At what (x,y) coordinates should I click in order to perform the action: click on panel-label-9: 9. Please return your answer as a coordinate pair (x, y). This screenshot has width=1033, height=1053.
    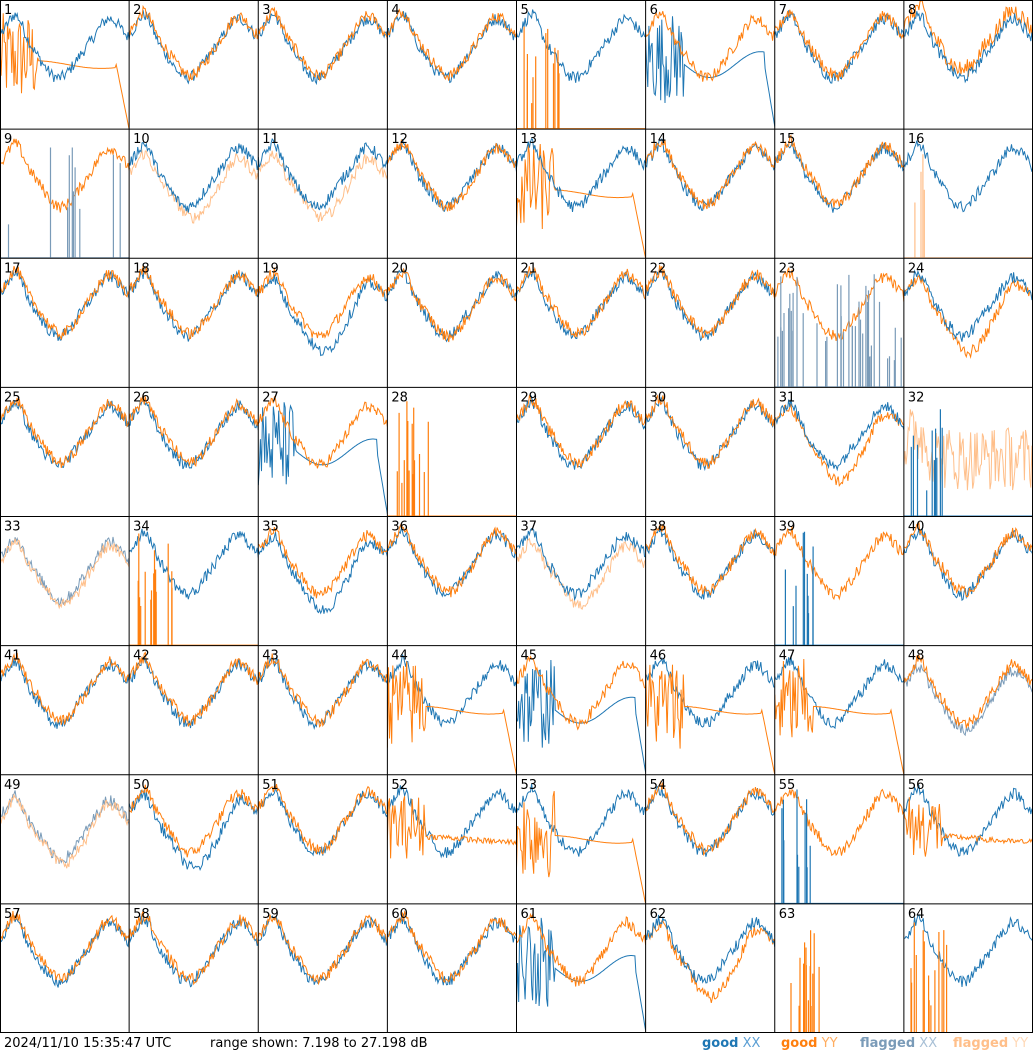
    Looking at the image, I should click on (8, 139).